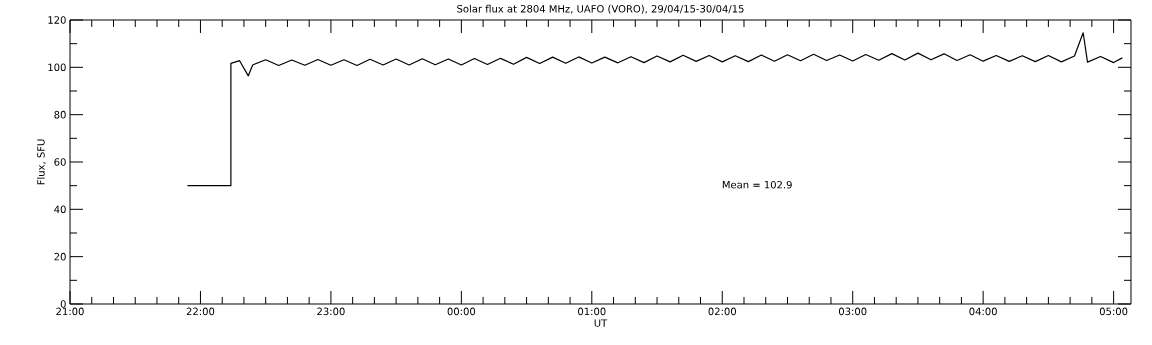  What do you see at coordinates (57, 67) in the screenshot?
I see `y-tick-label: 100` at bounding box center [57, 67].